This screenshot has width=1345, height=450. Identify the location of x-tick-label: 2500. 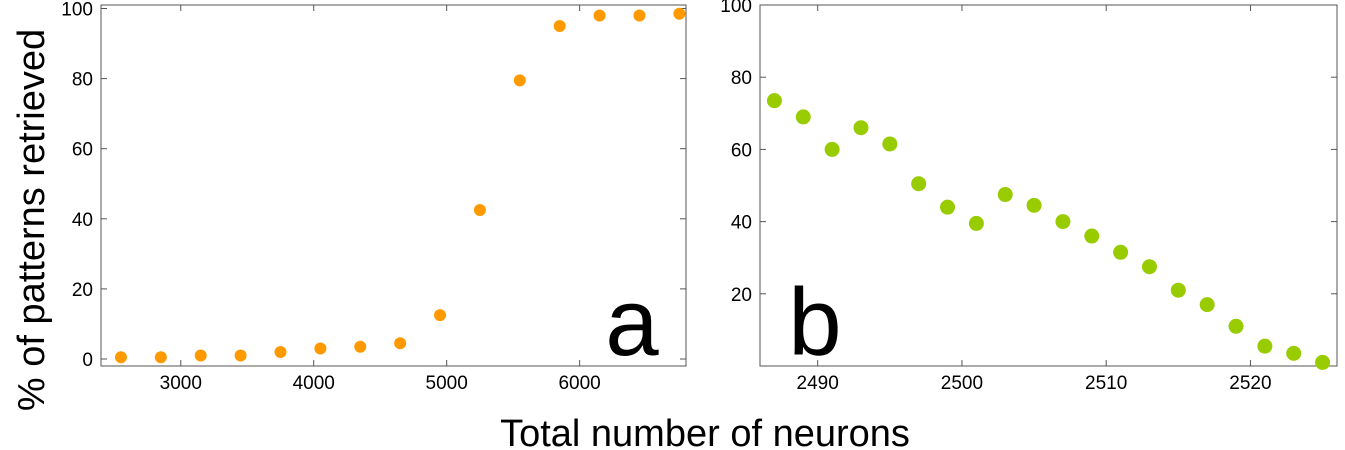
(962, 383).